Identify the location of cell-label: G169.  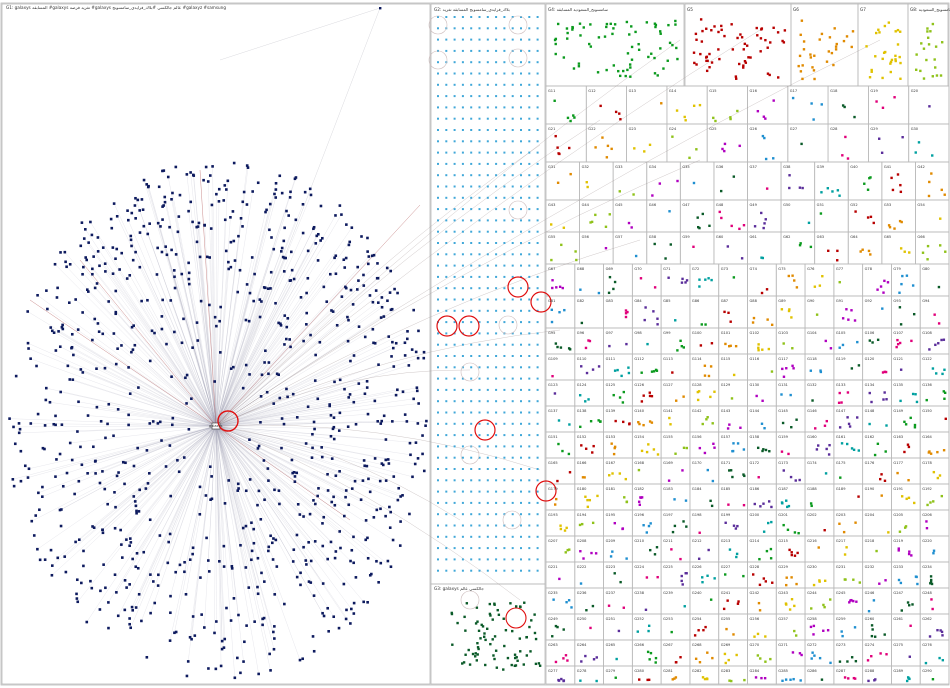
(668, 463).